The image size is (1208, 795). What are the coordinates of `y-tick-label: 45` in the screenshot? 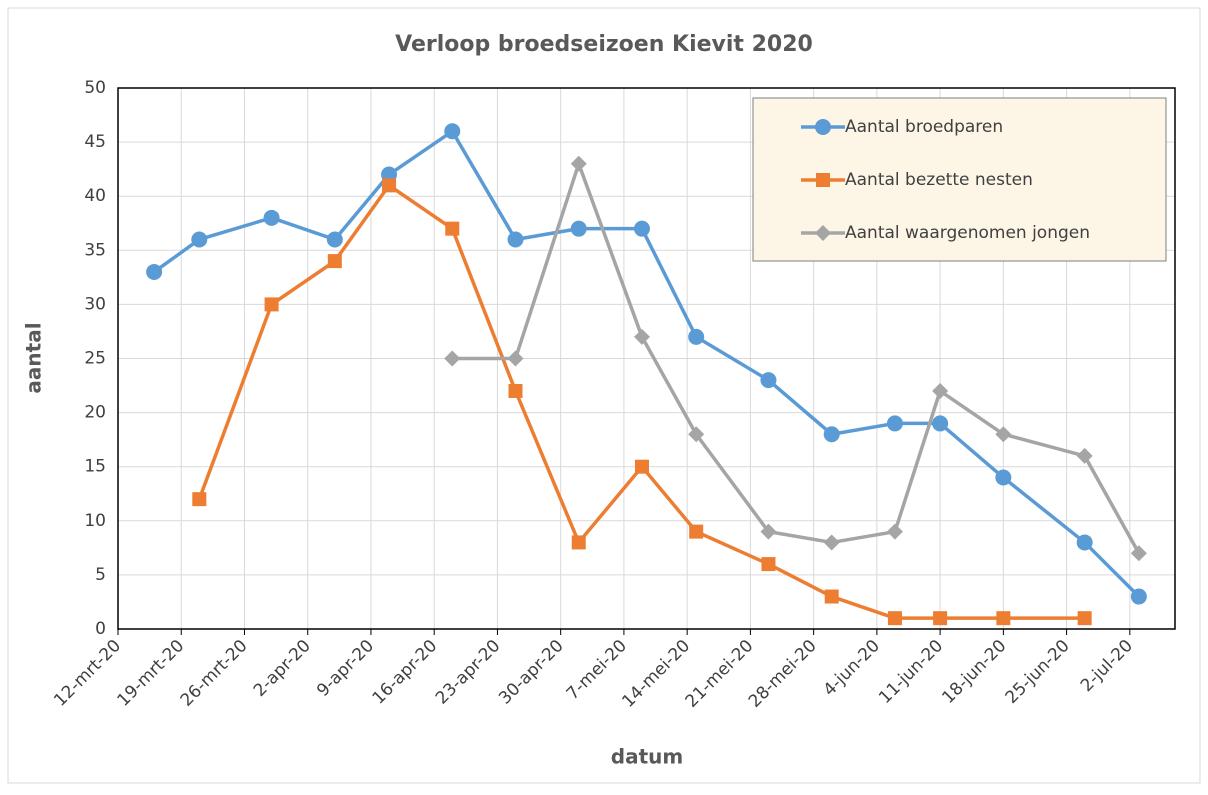 It's located at (95, 142).